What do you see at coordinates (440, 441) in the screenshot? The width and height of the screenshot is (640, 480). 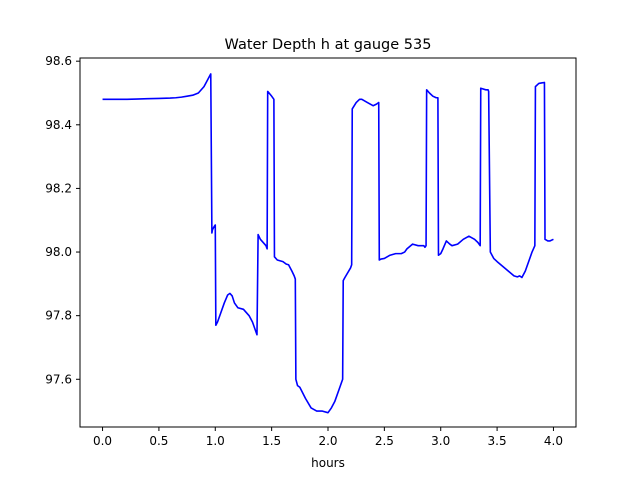 I see `x-tick-label: 3.0` at bounding box center [440, 441].